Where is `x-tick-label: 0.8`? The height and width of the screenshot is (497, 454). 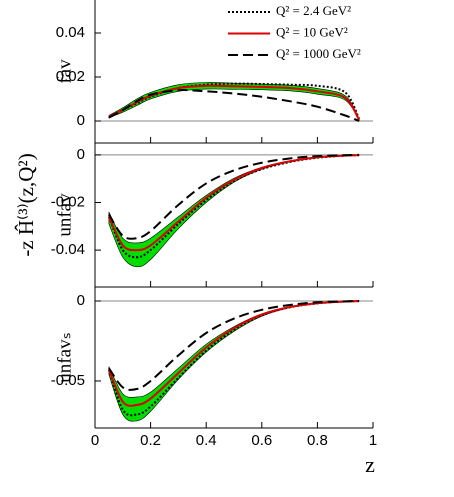
x-tick-label: 0.8 is located at coordinates (317, 440).